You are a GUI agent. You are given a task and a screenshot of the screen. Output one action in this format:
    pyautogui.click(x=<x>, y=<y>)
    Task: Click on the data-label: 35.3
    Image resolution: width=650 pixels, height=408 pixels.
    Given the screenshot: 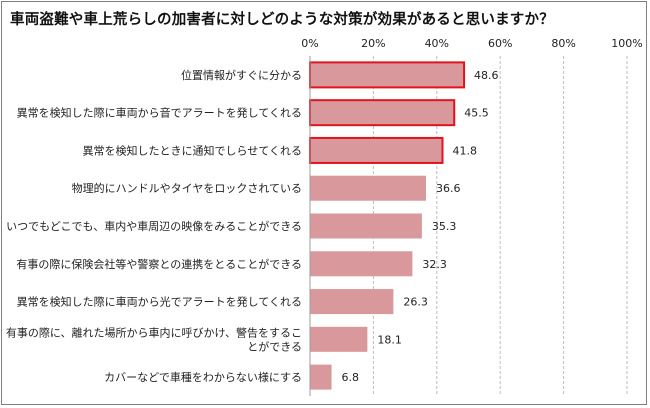 What is the action you would take?
    pyautogui.click(x=444, y=226)
    